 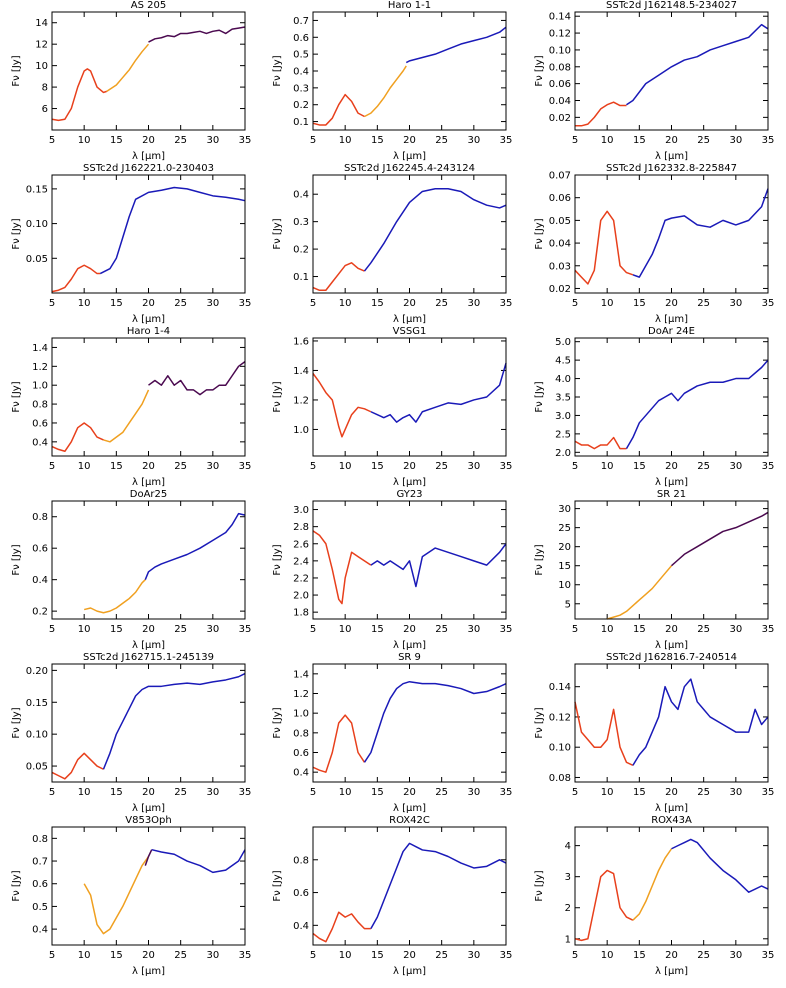 I want to click on y-tick-label: 0.7, so click(x=40, y=862).